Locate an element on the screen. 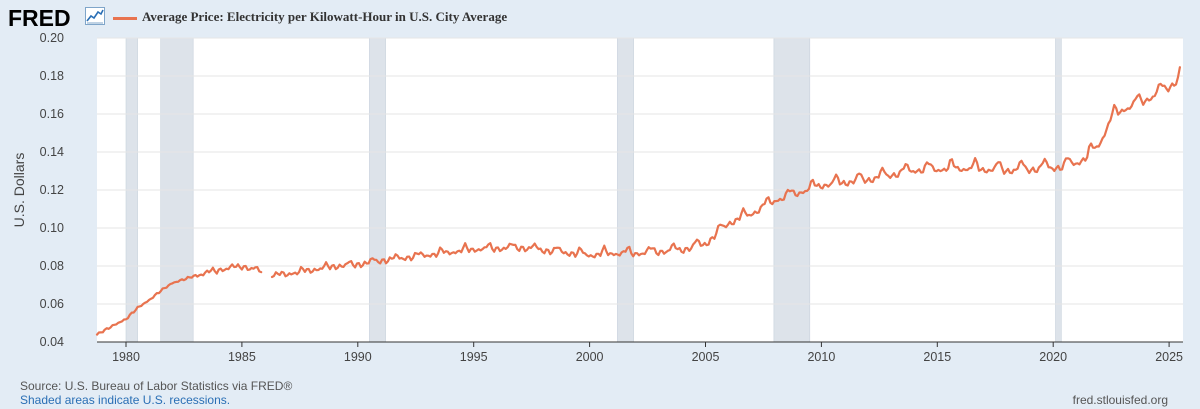  y-tick-label: 0.10 is located at coordinates (52, 228).